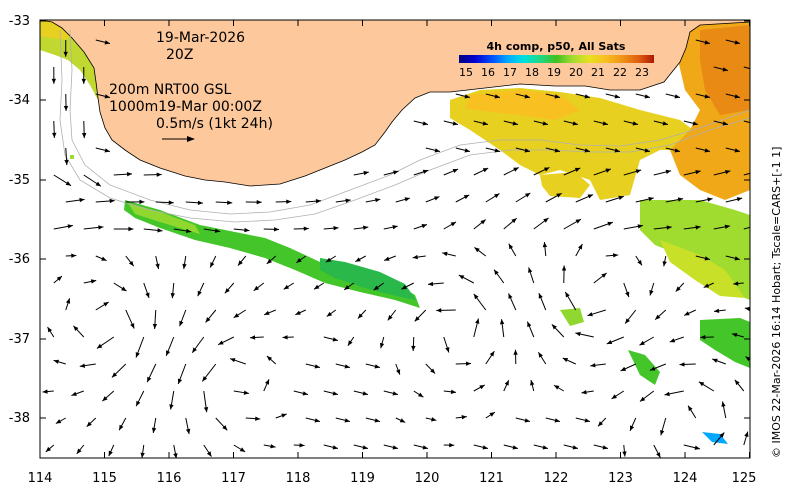 This screenshot has width=791, height=492. Describe the element at coordinates (185, 107) in the screenshot. I see `contour-1000m-label: 1000m19-Mar 00:00Z` at that location.